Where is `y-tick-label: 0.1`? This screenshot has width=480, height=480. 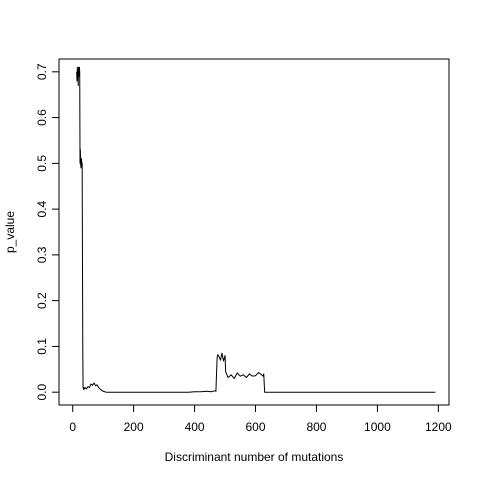 y-tick-label: 0.1 is located at coordinates (42, 346).